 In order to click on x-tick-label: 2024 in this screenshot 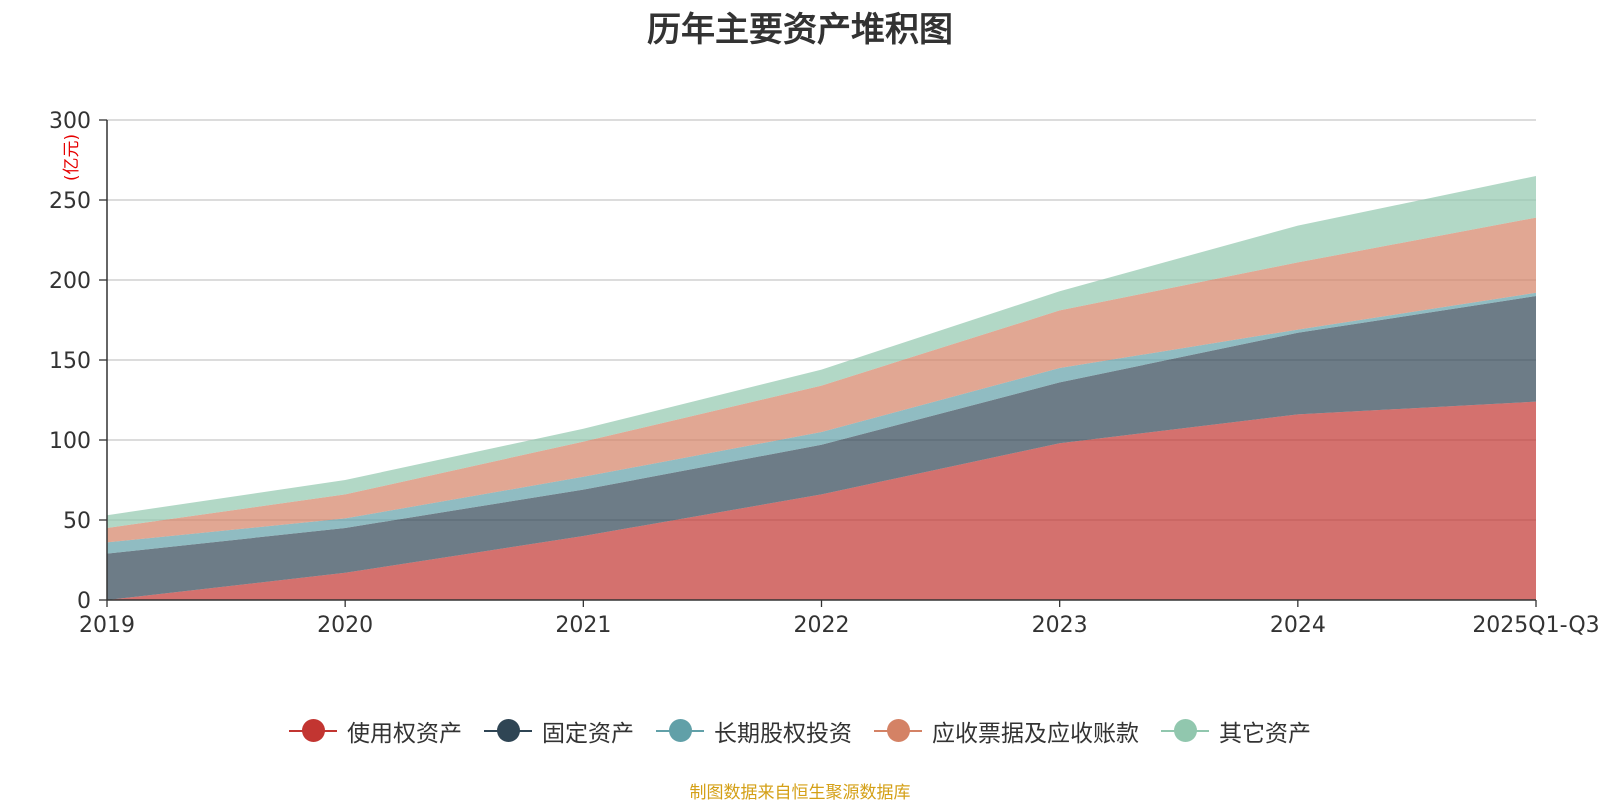, I will do `click(1298, 625)`.